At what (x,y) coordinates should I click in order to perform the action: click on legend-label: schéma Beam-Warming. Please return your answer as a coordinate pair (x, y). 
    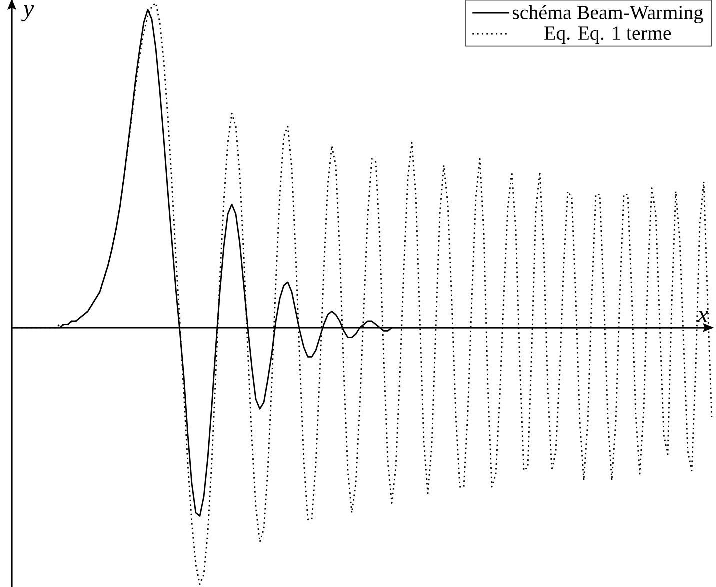
    Looking at the image, I should click on (608, 14).